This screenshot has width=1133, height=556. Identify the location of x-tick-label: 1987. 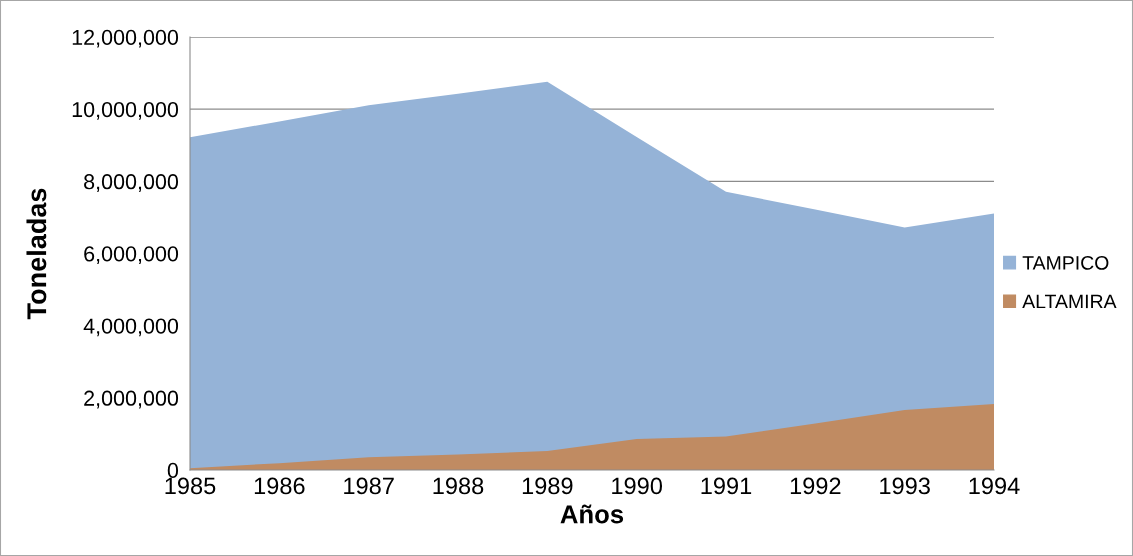
(369, 486).